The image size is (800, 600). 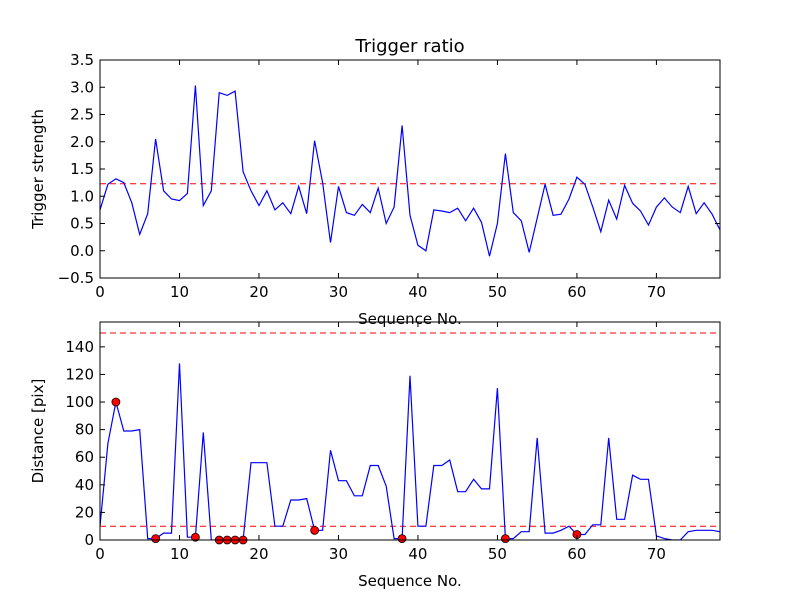 What do you see at coordinates (79, 374) in the screenshot?
I see `y-tick-label: 120` at bounding box center [79, 374].